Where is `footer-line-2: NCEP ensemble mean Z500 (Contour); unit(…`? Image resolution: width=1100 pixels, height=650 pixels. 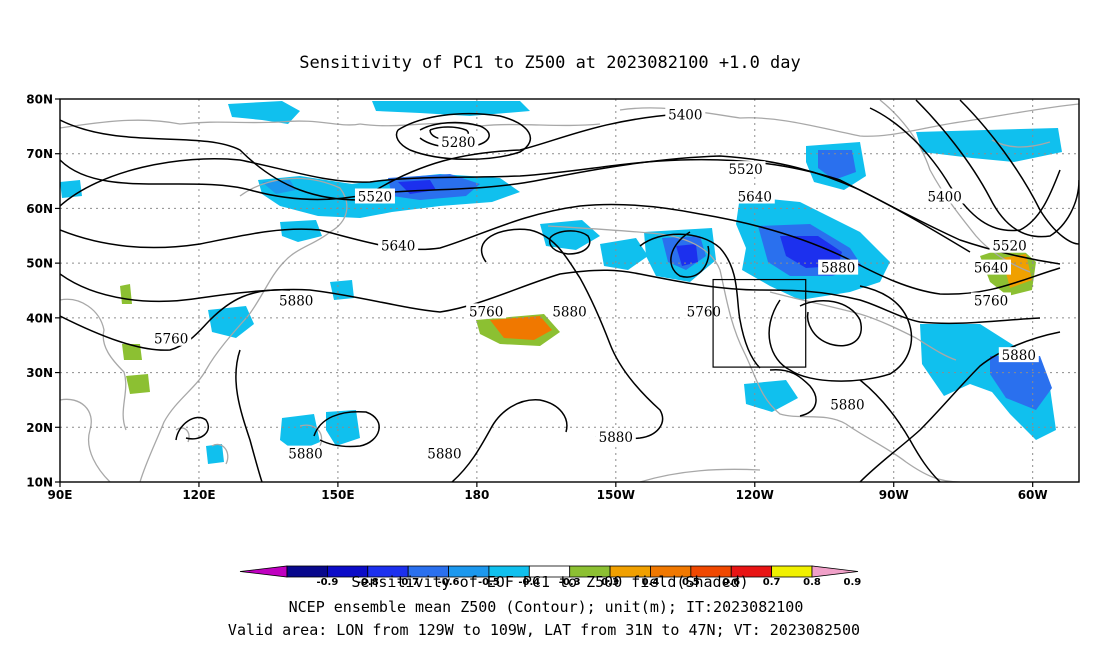
footer-line-2: NCEP ensemble mean Z500 (Contour); unit(… is located at coordinates (546, 607).